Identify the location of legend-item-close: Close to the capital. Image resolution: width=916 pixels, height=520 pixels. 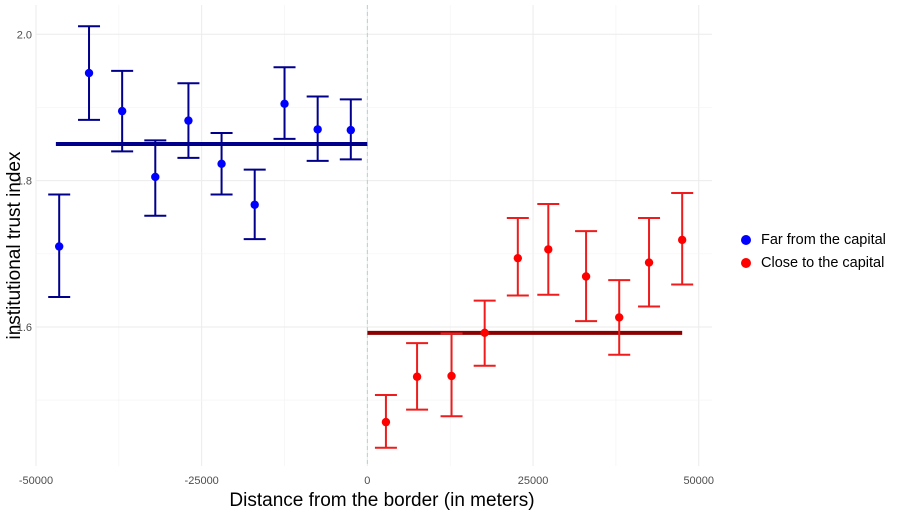
(812, 262).